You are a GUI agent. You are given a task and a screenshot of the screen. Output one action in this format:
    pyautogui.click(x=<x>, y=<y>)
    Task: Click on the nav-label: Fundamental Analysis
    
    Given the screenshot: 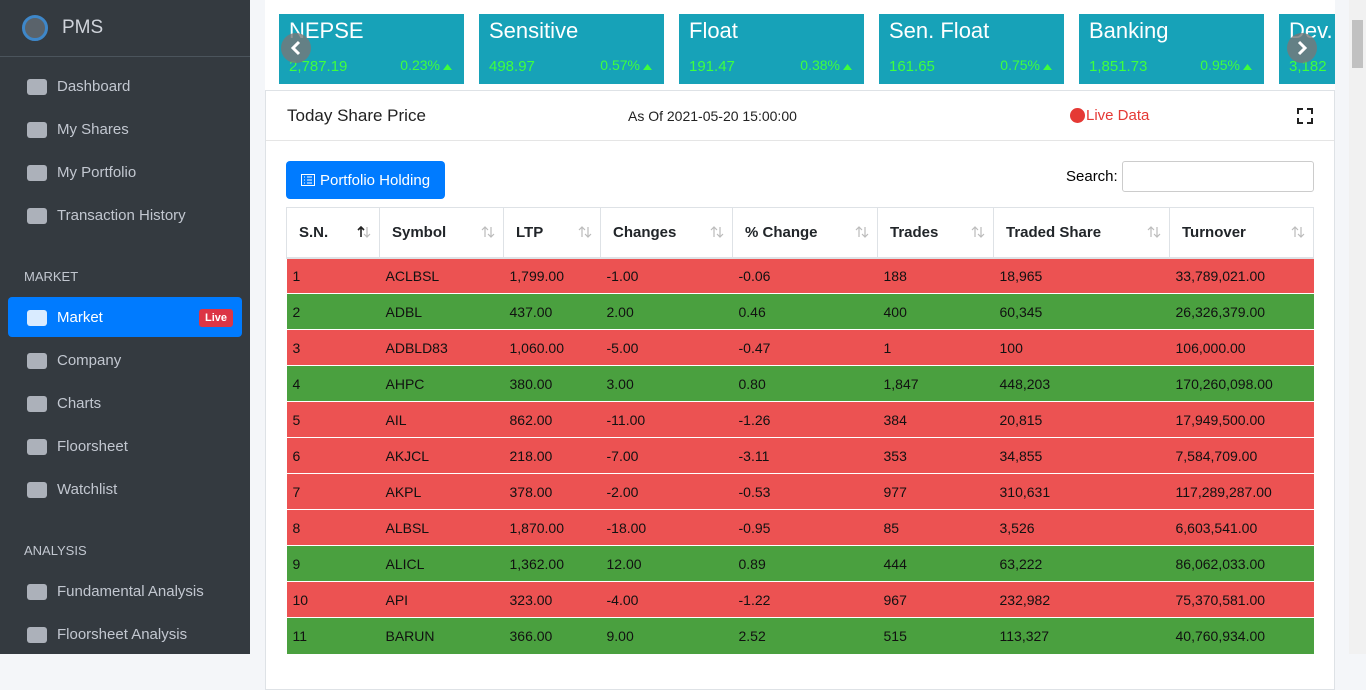 What is the action you would take?
    pyautogui.click(x=130, y=591)
    